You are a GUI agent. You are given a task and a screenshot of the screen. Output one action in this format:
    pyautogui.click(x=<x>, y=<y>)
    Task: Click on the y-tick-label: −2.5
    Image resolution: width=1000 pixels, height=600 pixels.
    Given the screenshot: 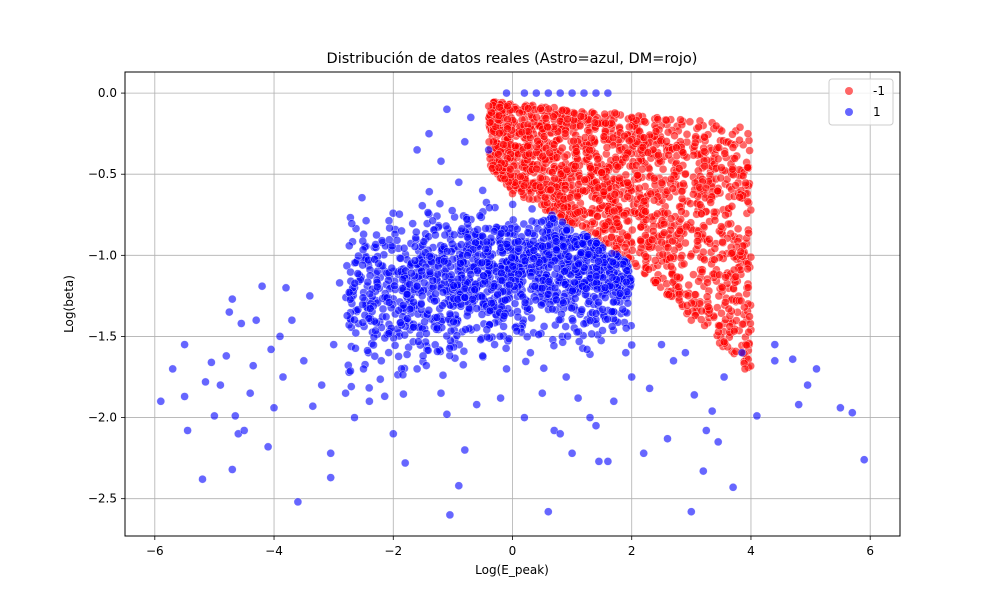 What is the action you would take?
    pyautogui.click(x=102, y=499)
    